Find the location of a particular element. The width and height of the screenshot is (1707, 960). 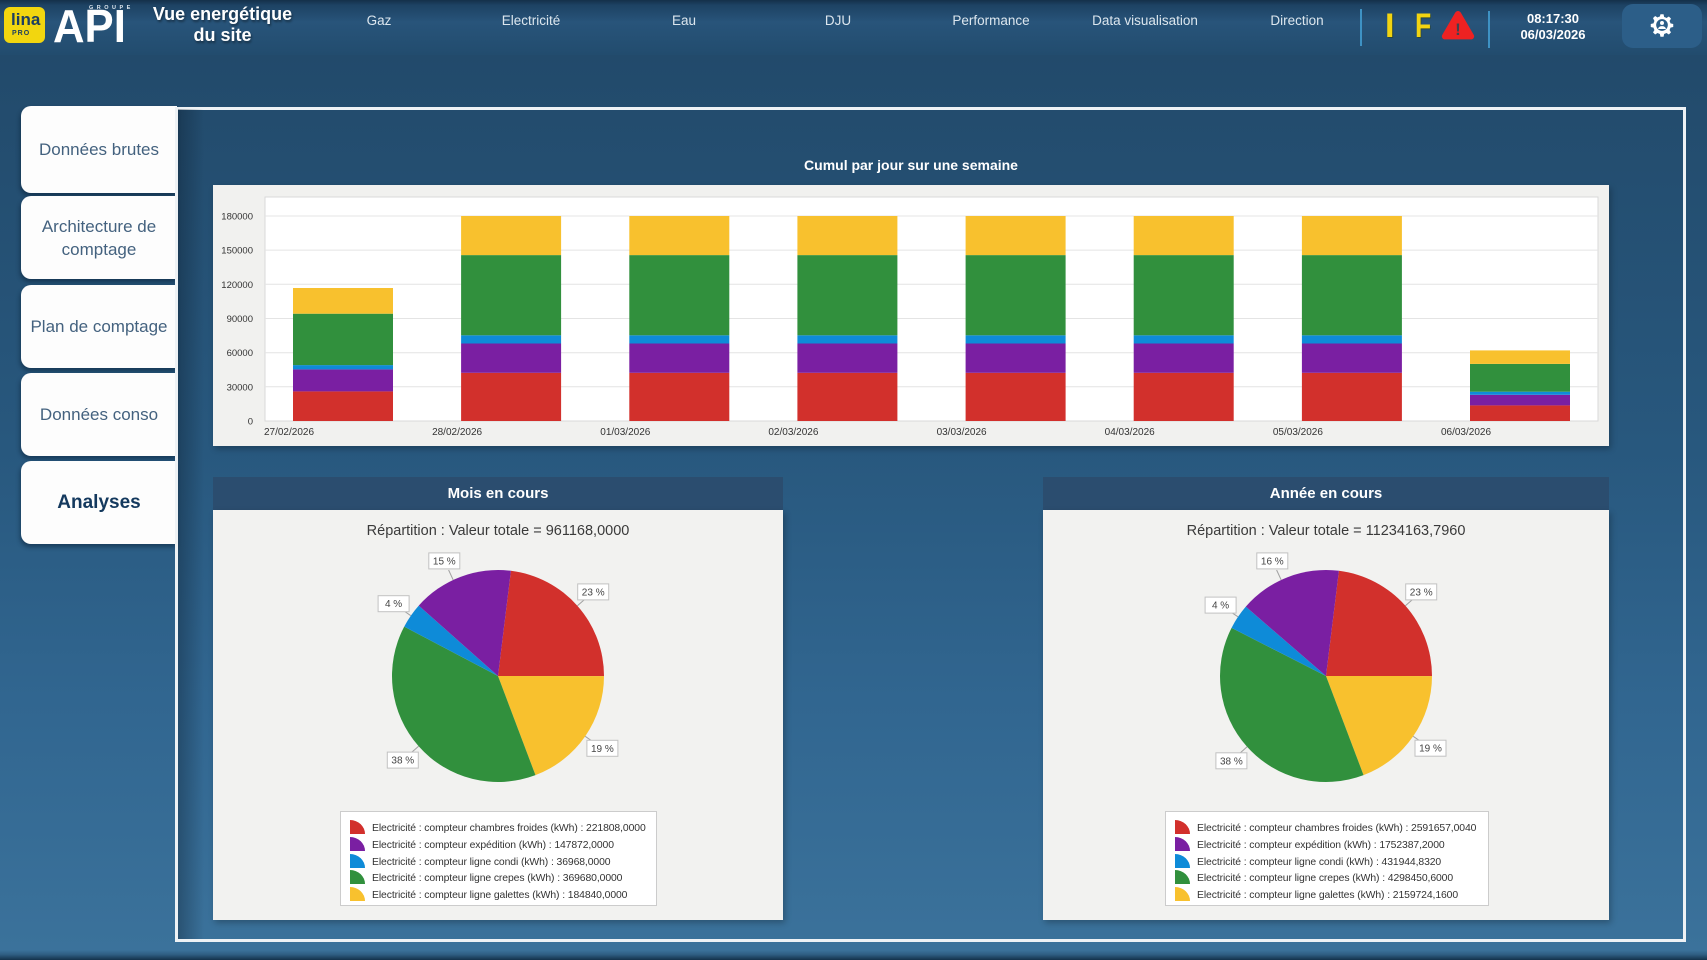

svg-text: 05/03/2026 is located at coordinates (1298, 432).